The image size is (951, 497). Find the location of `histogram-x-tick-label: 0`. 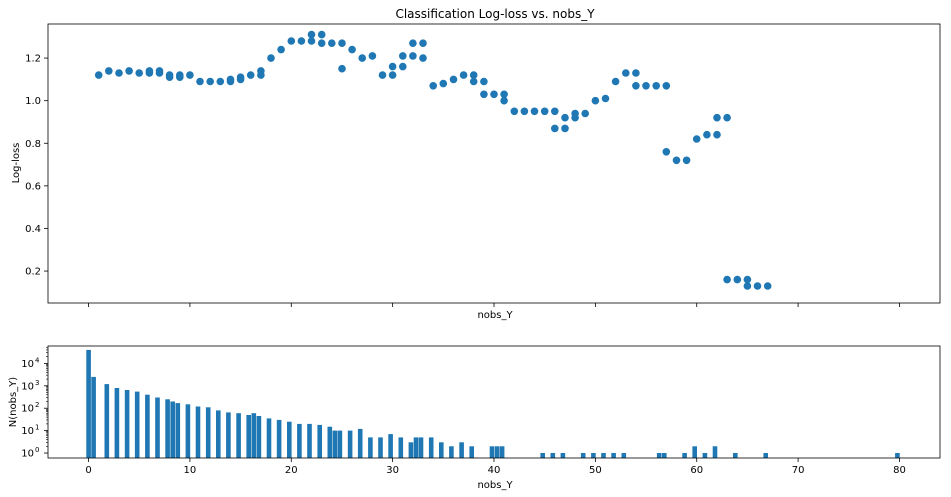

histogram-x-tick-label: 0 is located at coordinates (88, 470).